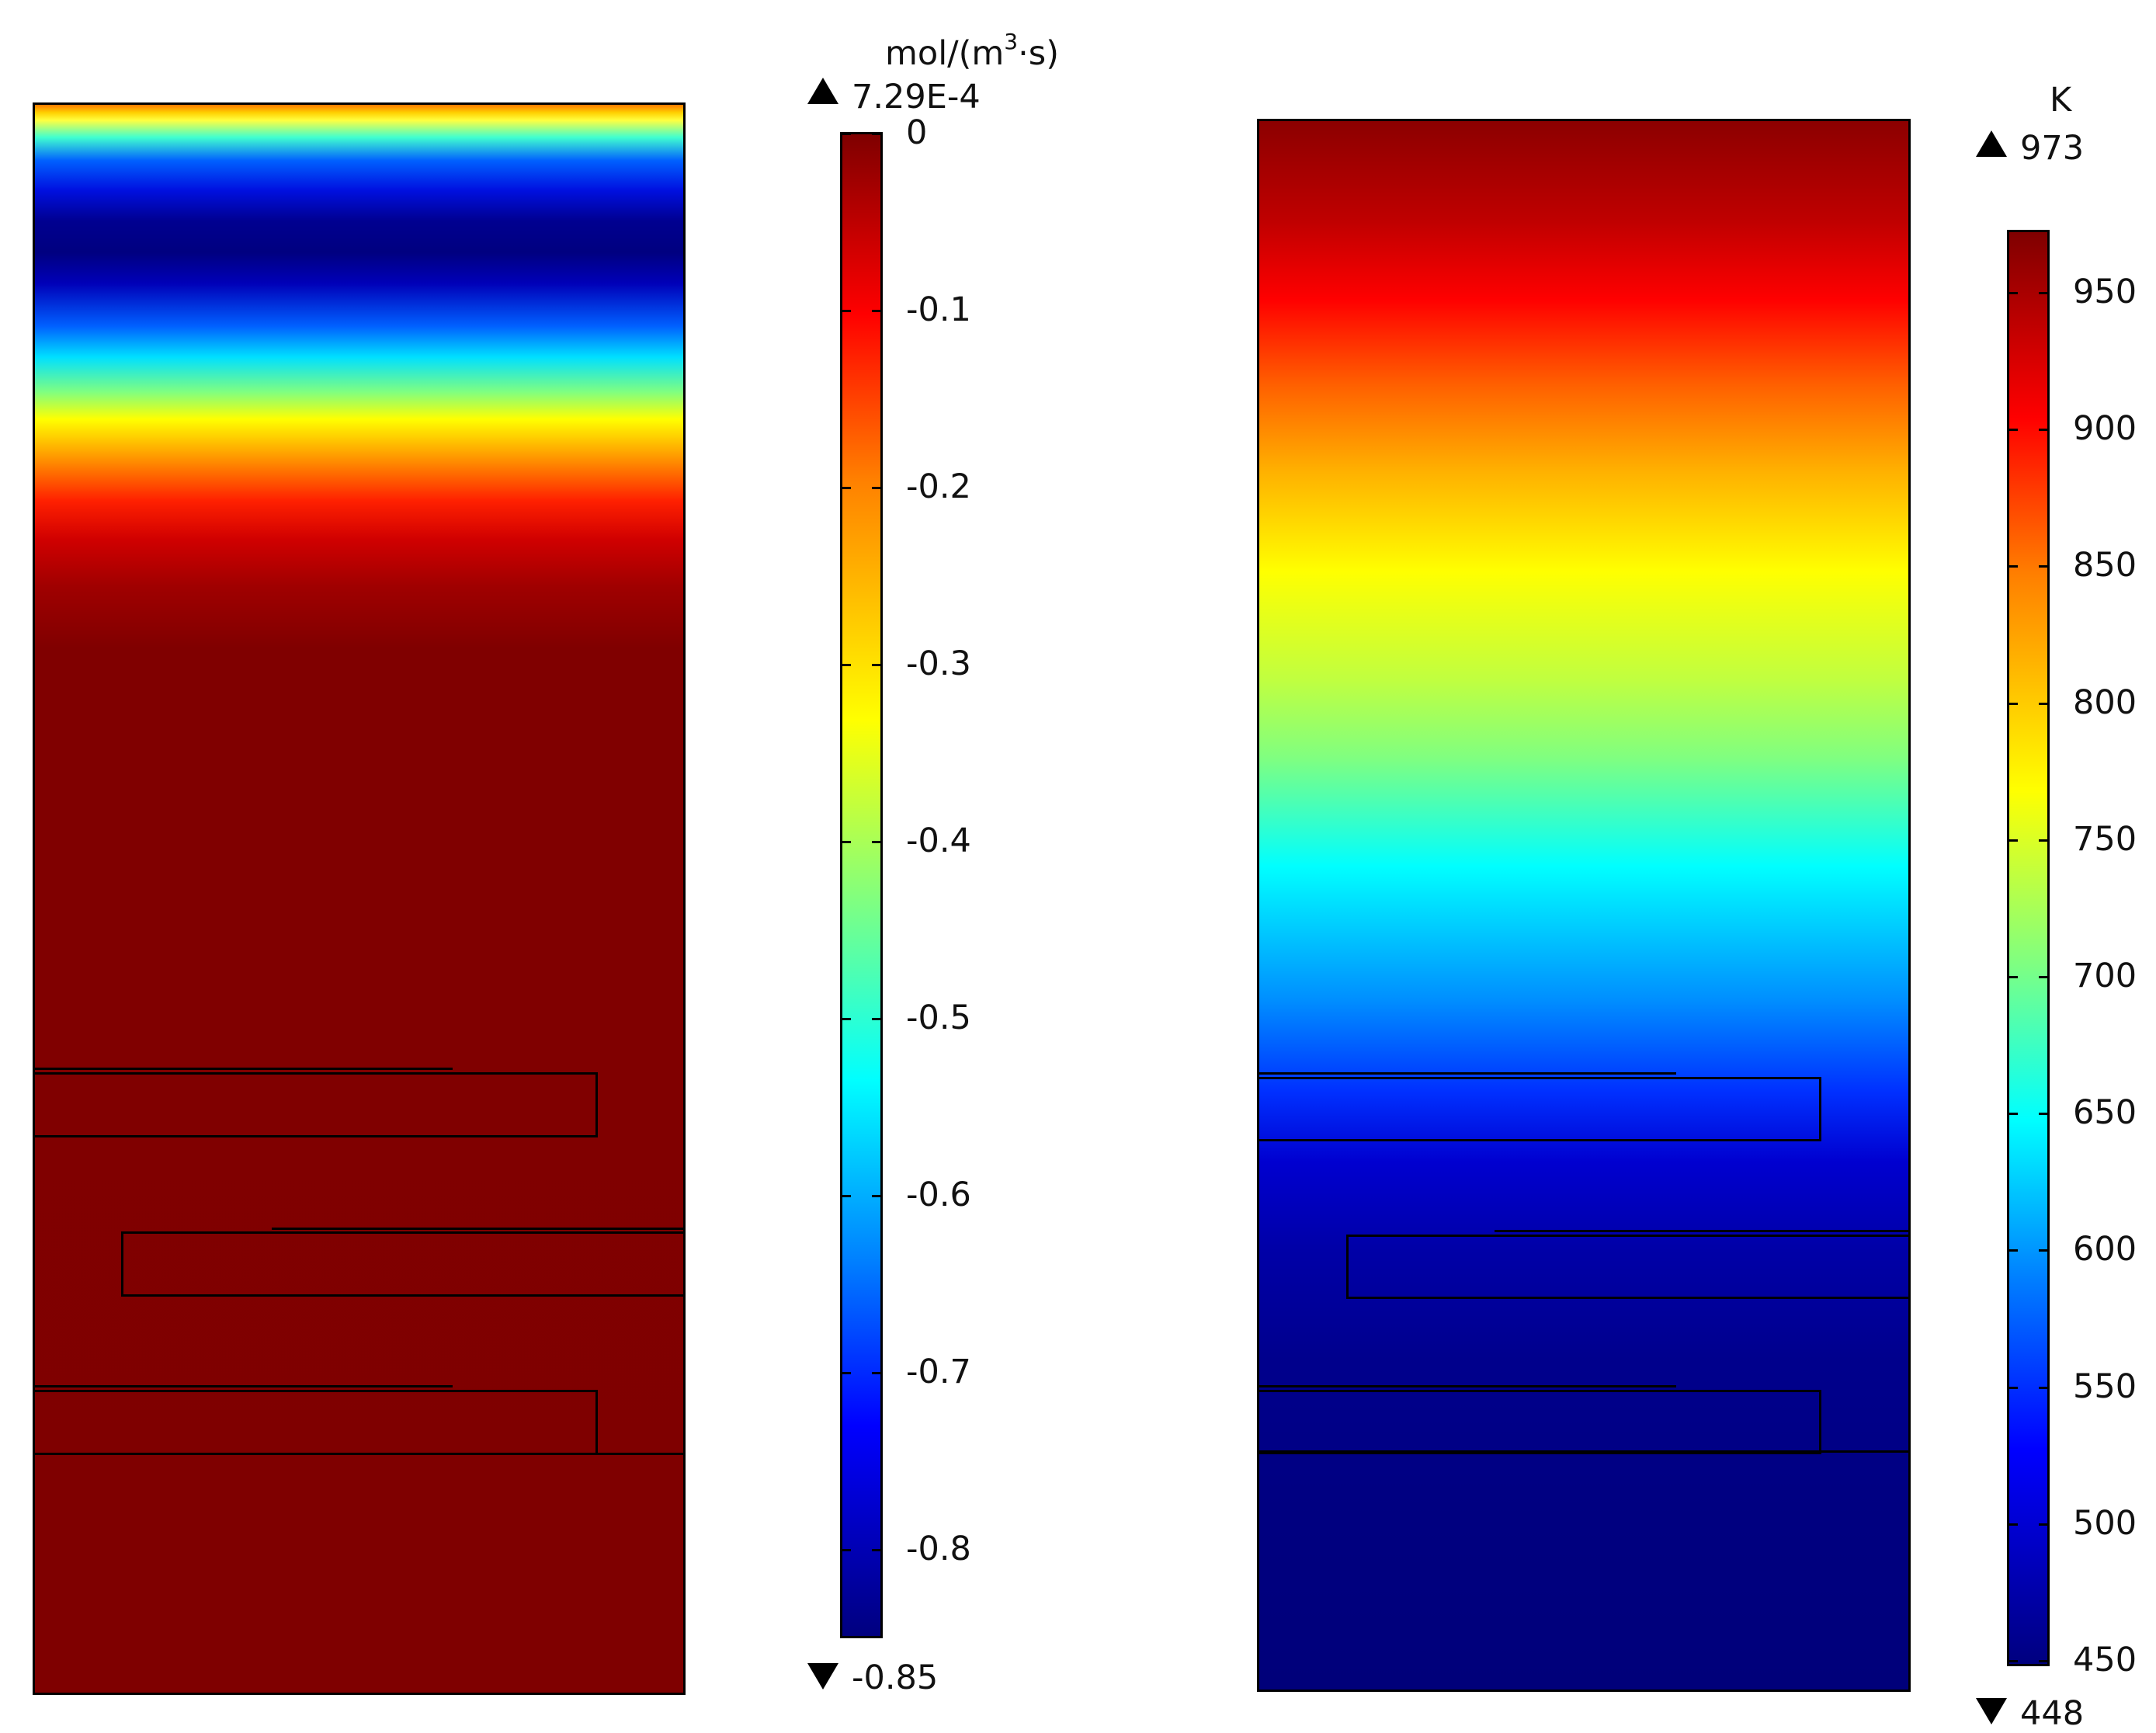 The image size is (2156, 1733). Describe the element at coordinates (2105, 565) in the screenshot. I see `colorbar-tick-label: 850` at that location.